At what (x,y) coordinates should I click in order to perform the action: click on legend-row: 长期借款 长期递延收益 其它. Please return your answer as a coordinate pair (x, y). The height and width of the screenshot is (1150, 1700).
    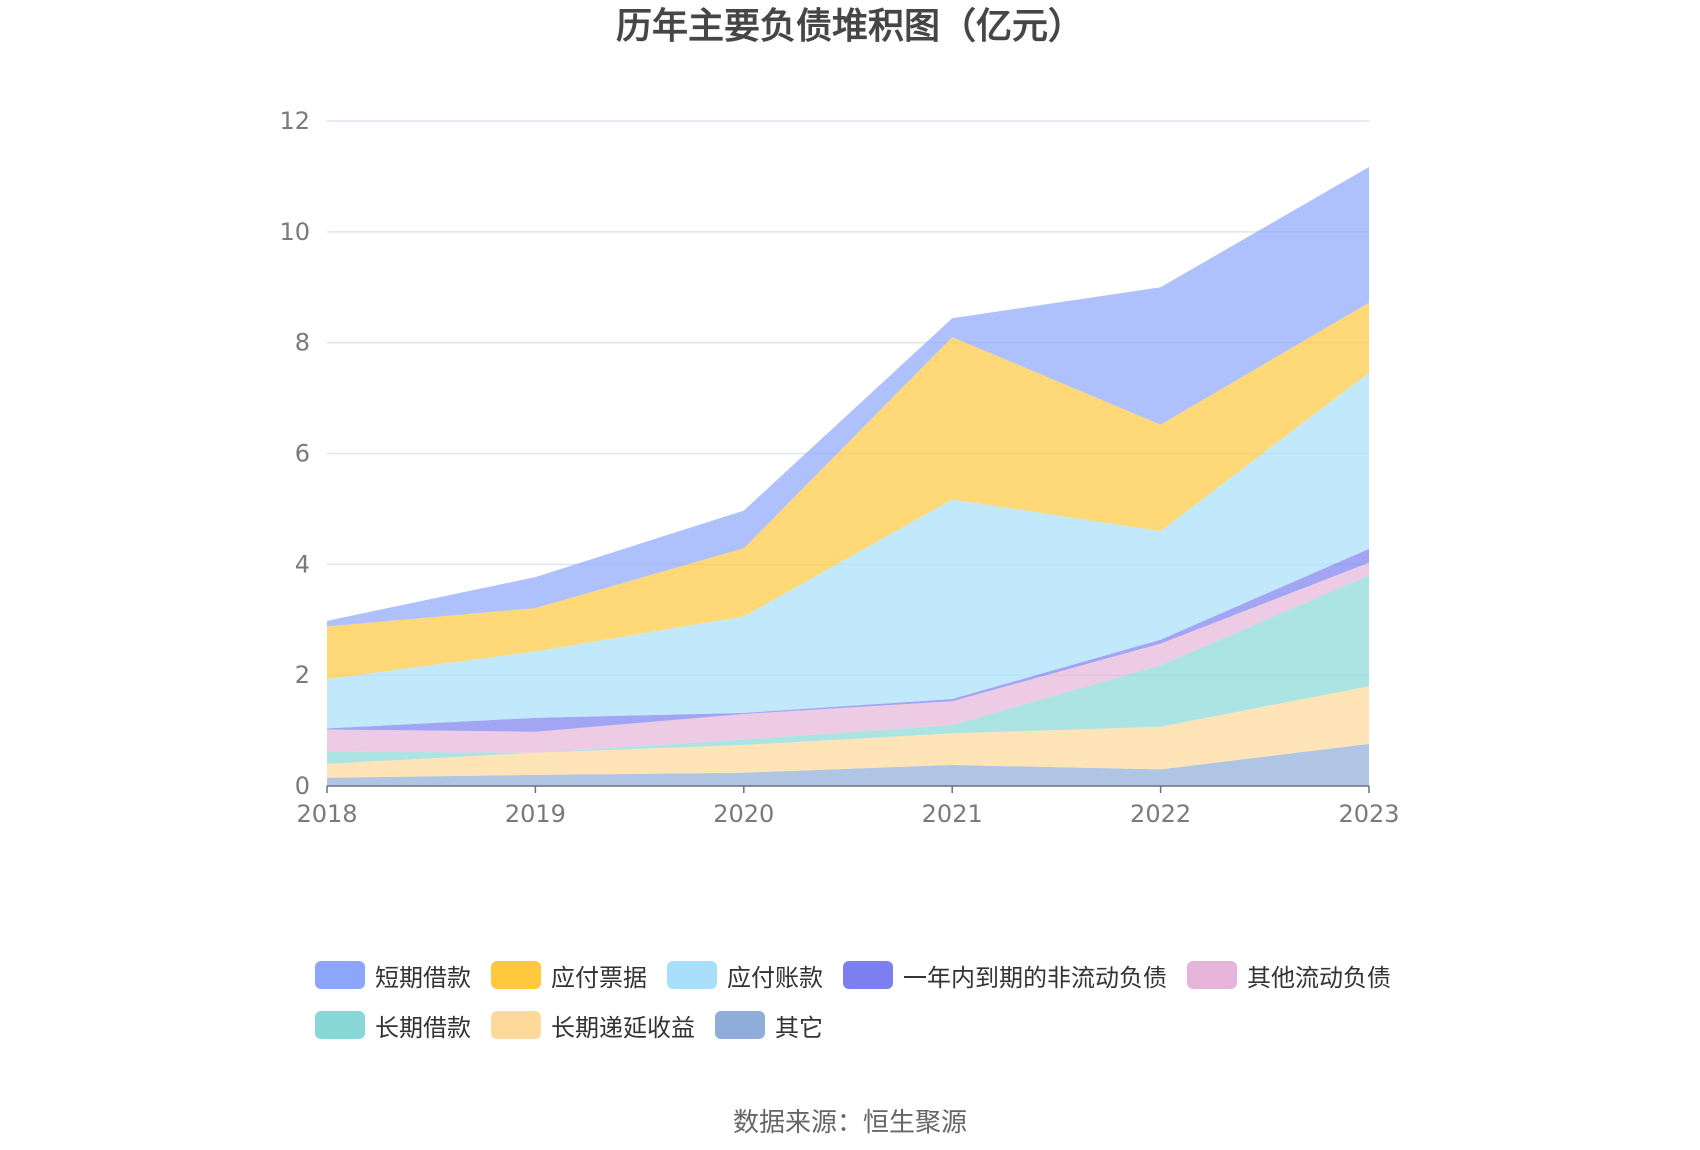
    Looking at the image, I should click on (865, 1025).